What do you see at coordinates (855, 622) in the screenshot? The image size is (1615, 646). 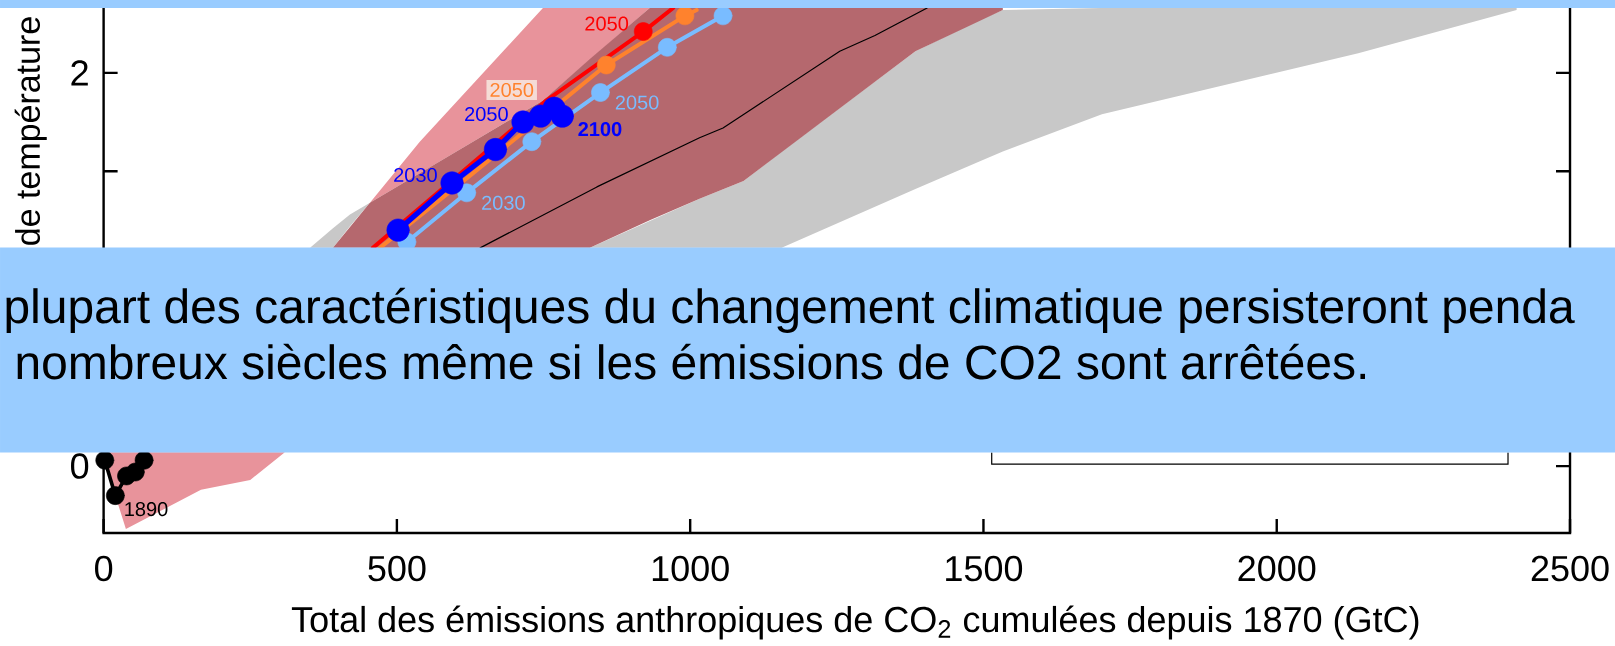 I see `x-axis-title: Total des émissions anthropiques de CO$_{2}$ cumulées depuis 1870 (GtC)` at bounding box center [855, 622].